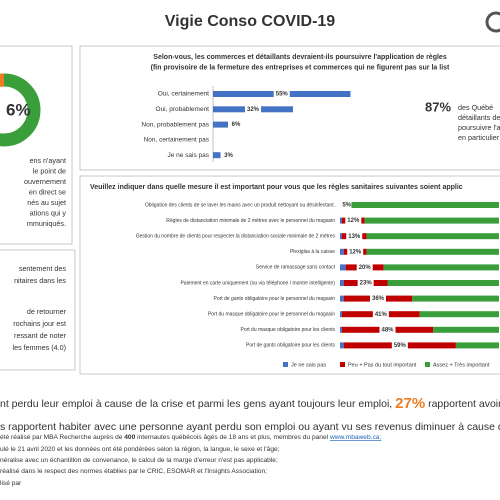 The image size is (500, 500). Describe the element at coordinates (296, 268) in the screenshot. I see `category-label: Service de ramassage sans contact` at that location.